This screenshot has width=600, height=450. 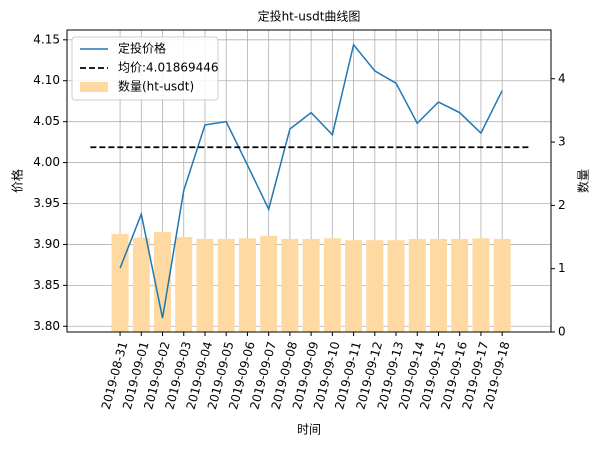 What do you see at coordinates (562, 205) in the screenshot?
I see `y2-tick-label: 2` at bounding box center [562, 205].